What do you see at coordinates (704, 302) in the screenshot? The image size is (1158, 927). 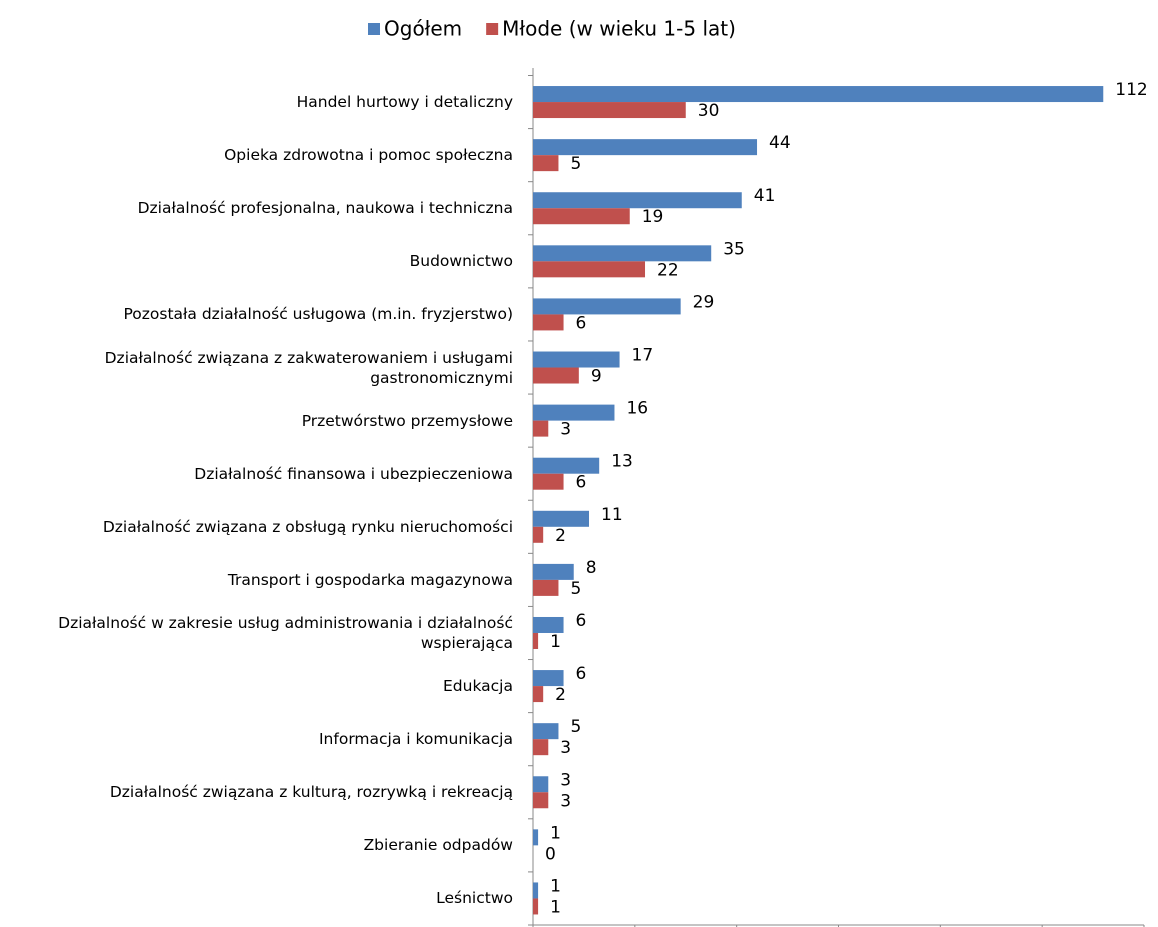 I see `value-label: 29` at bounding box center [704, 302].